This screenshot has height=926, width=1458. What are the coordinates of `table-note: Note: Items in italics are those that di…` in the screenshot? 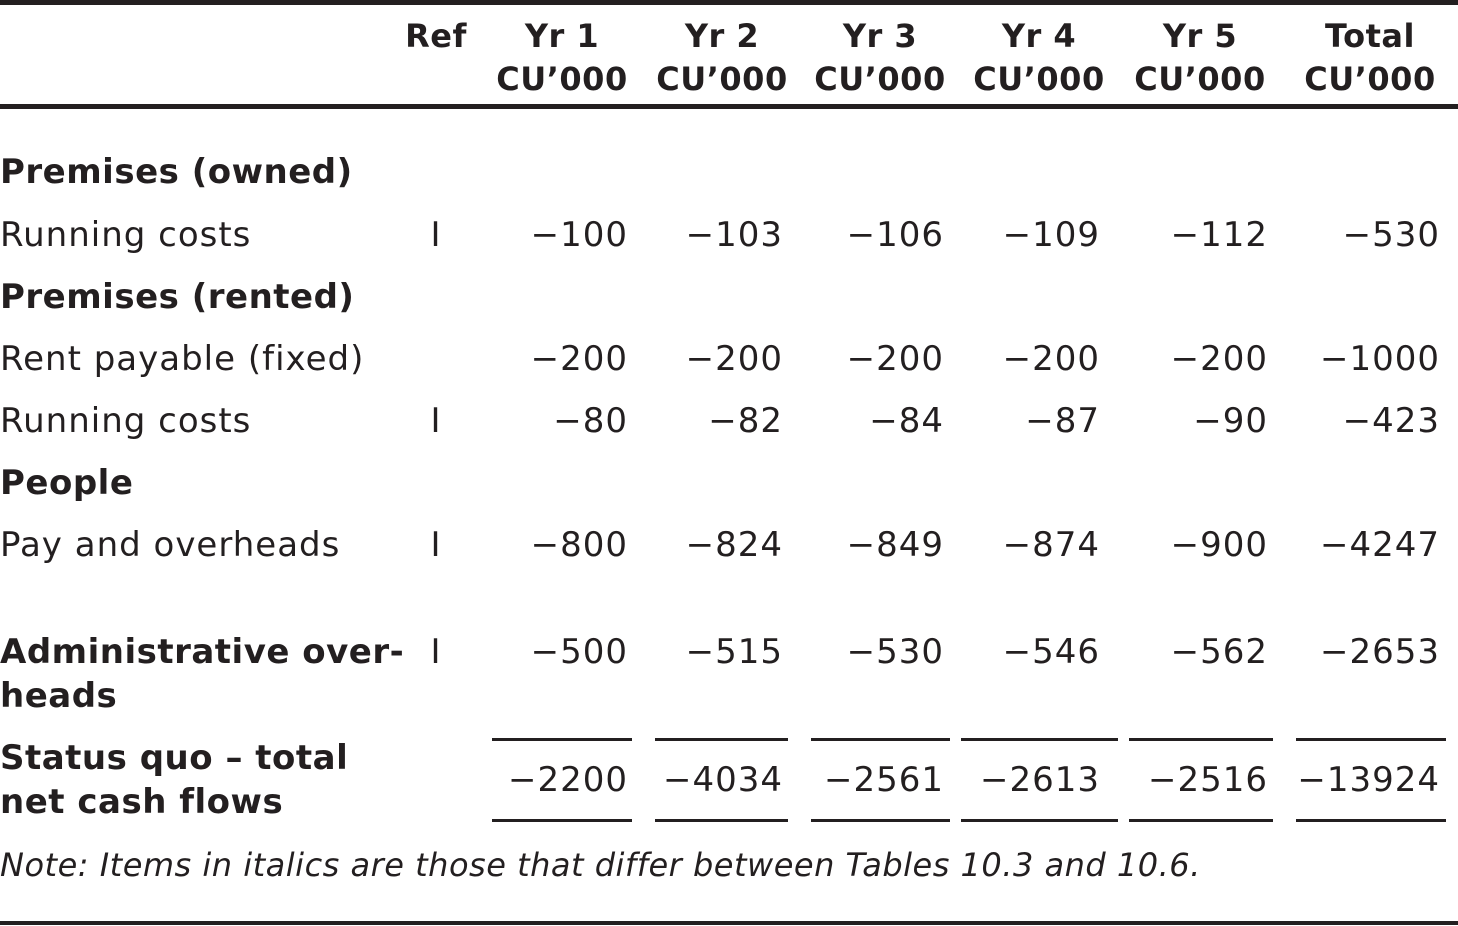 It's located at (600, 865).